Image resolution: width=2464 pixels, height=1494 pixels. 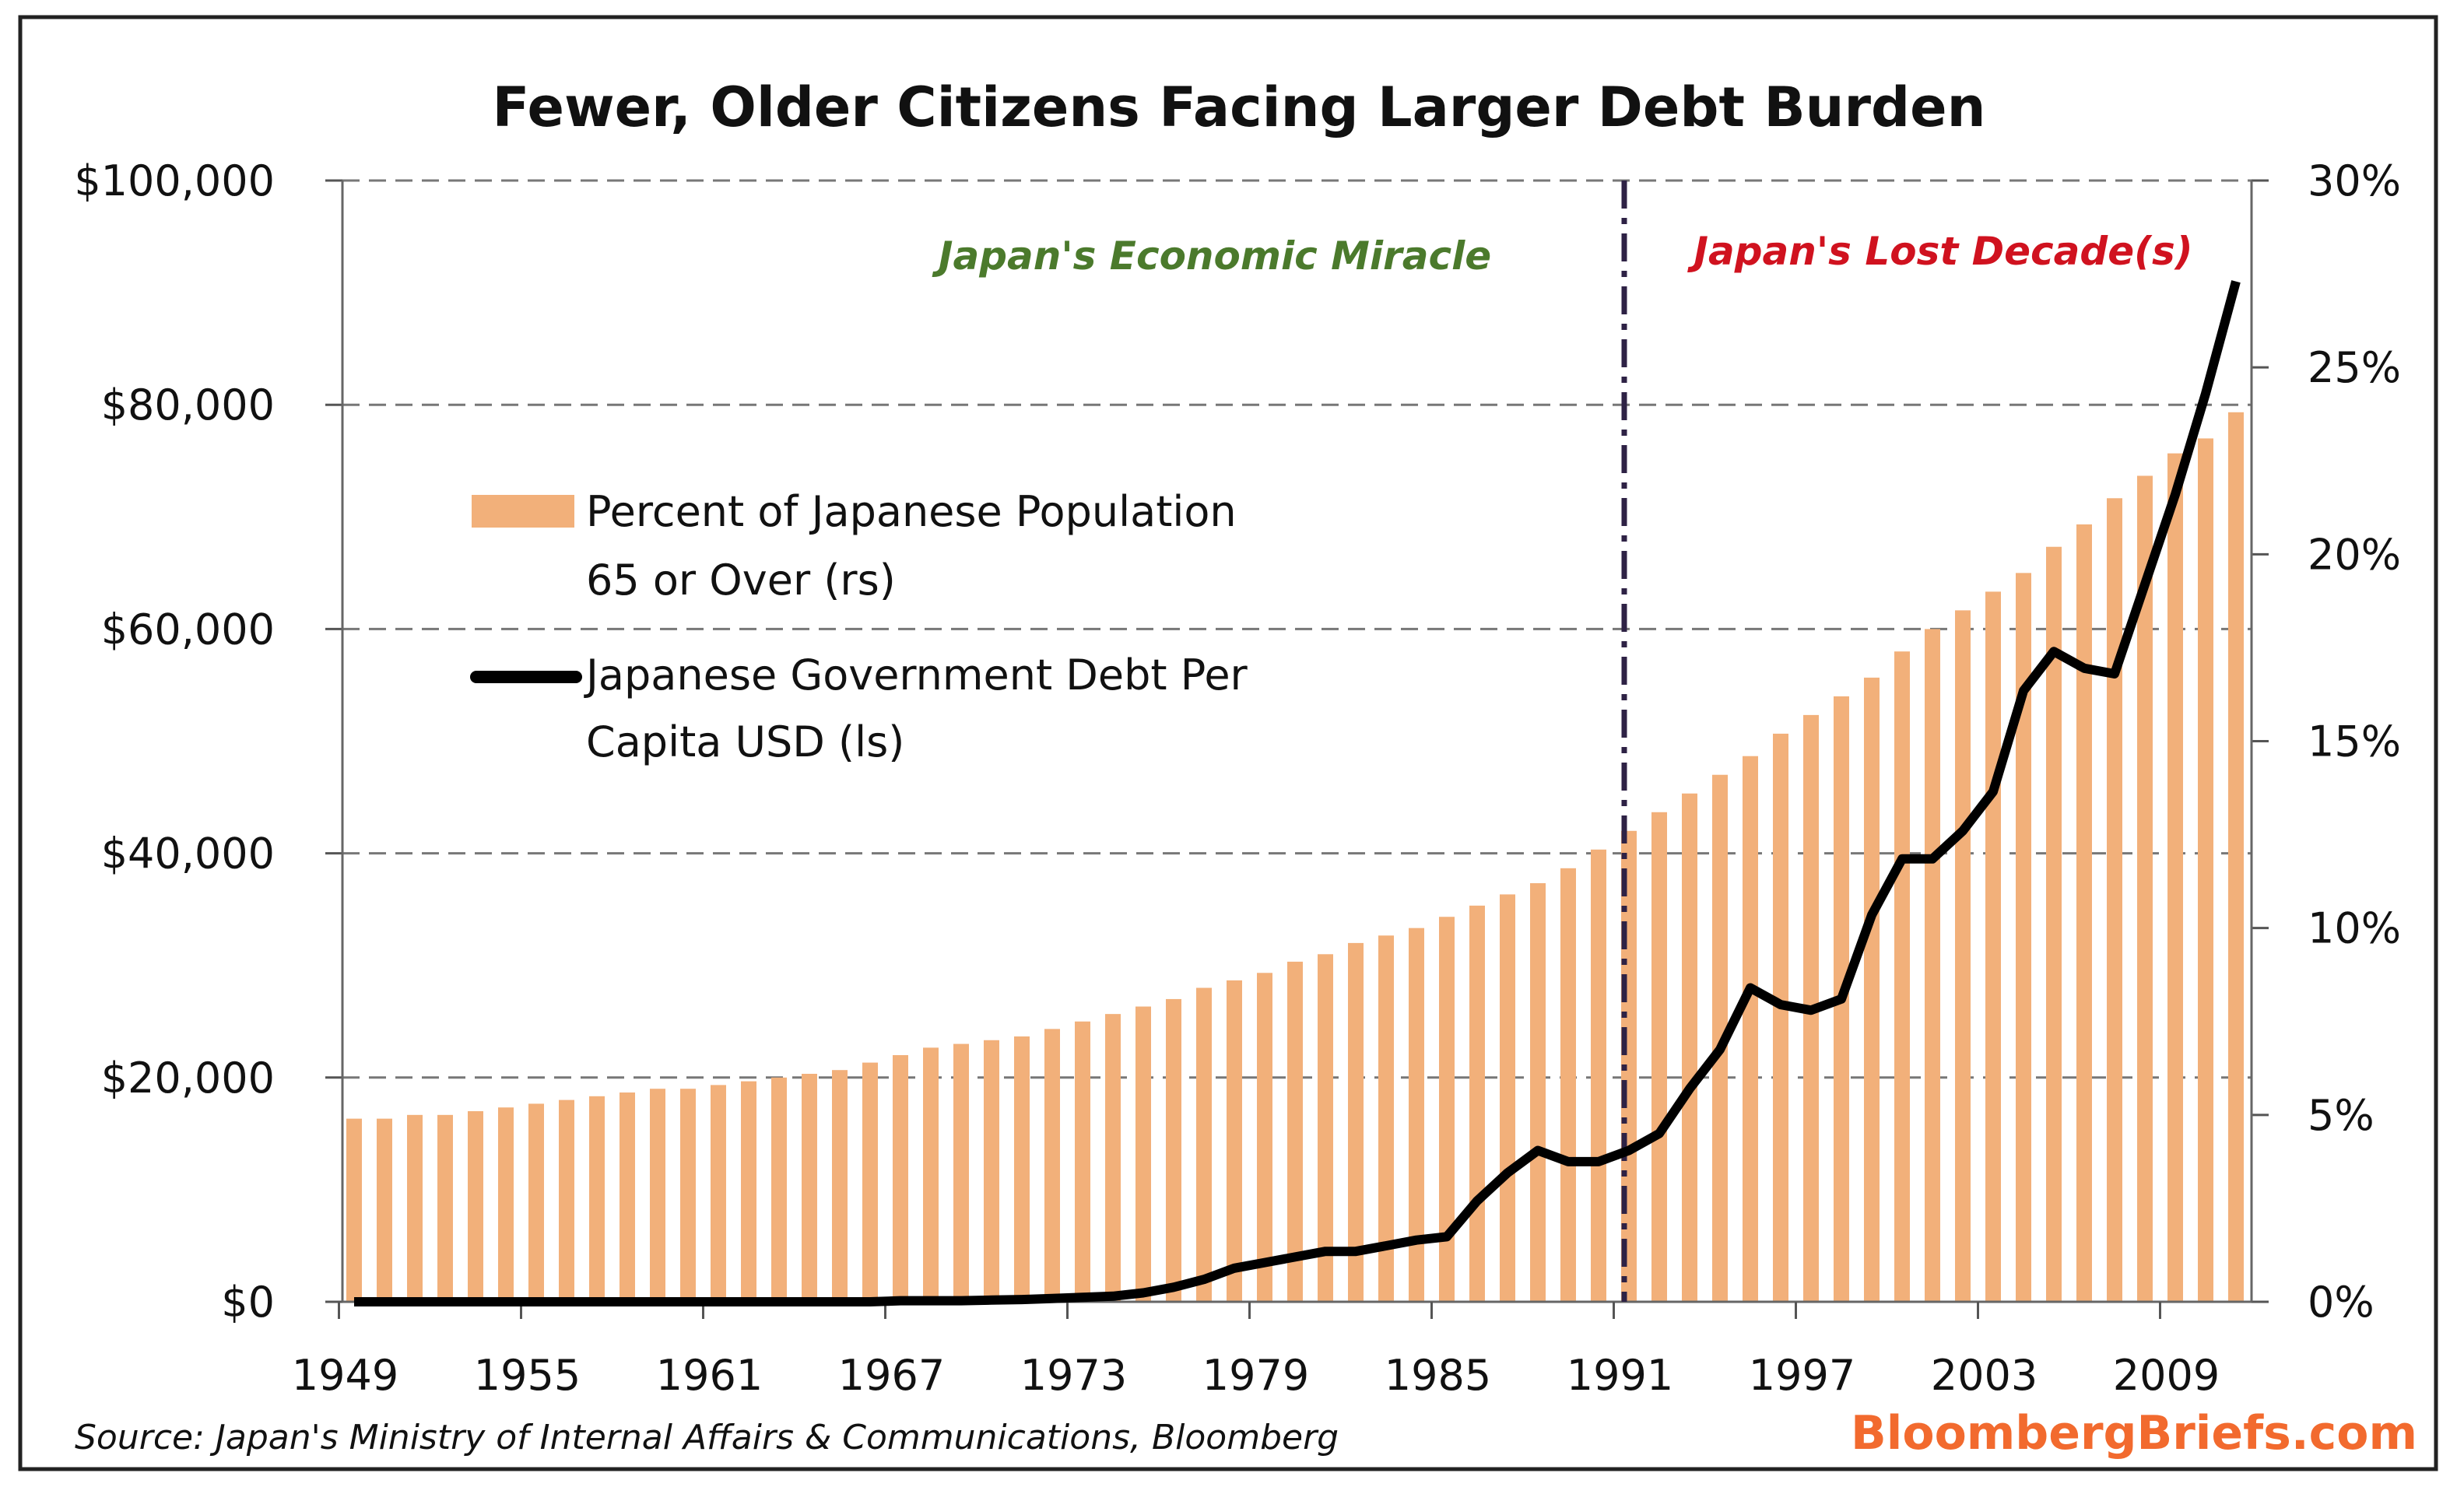 I want to click on bar-1979, so click(x=1264, y=1137).